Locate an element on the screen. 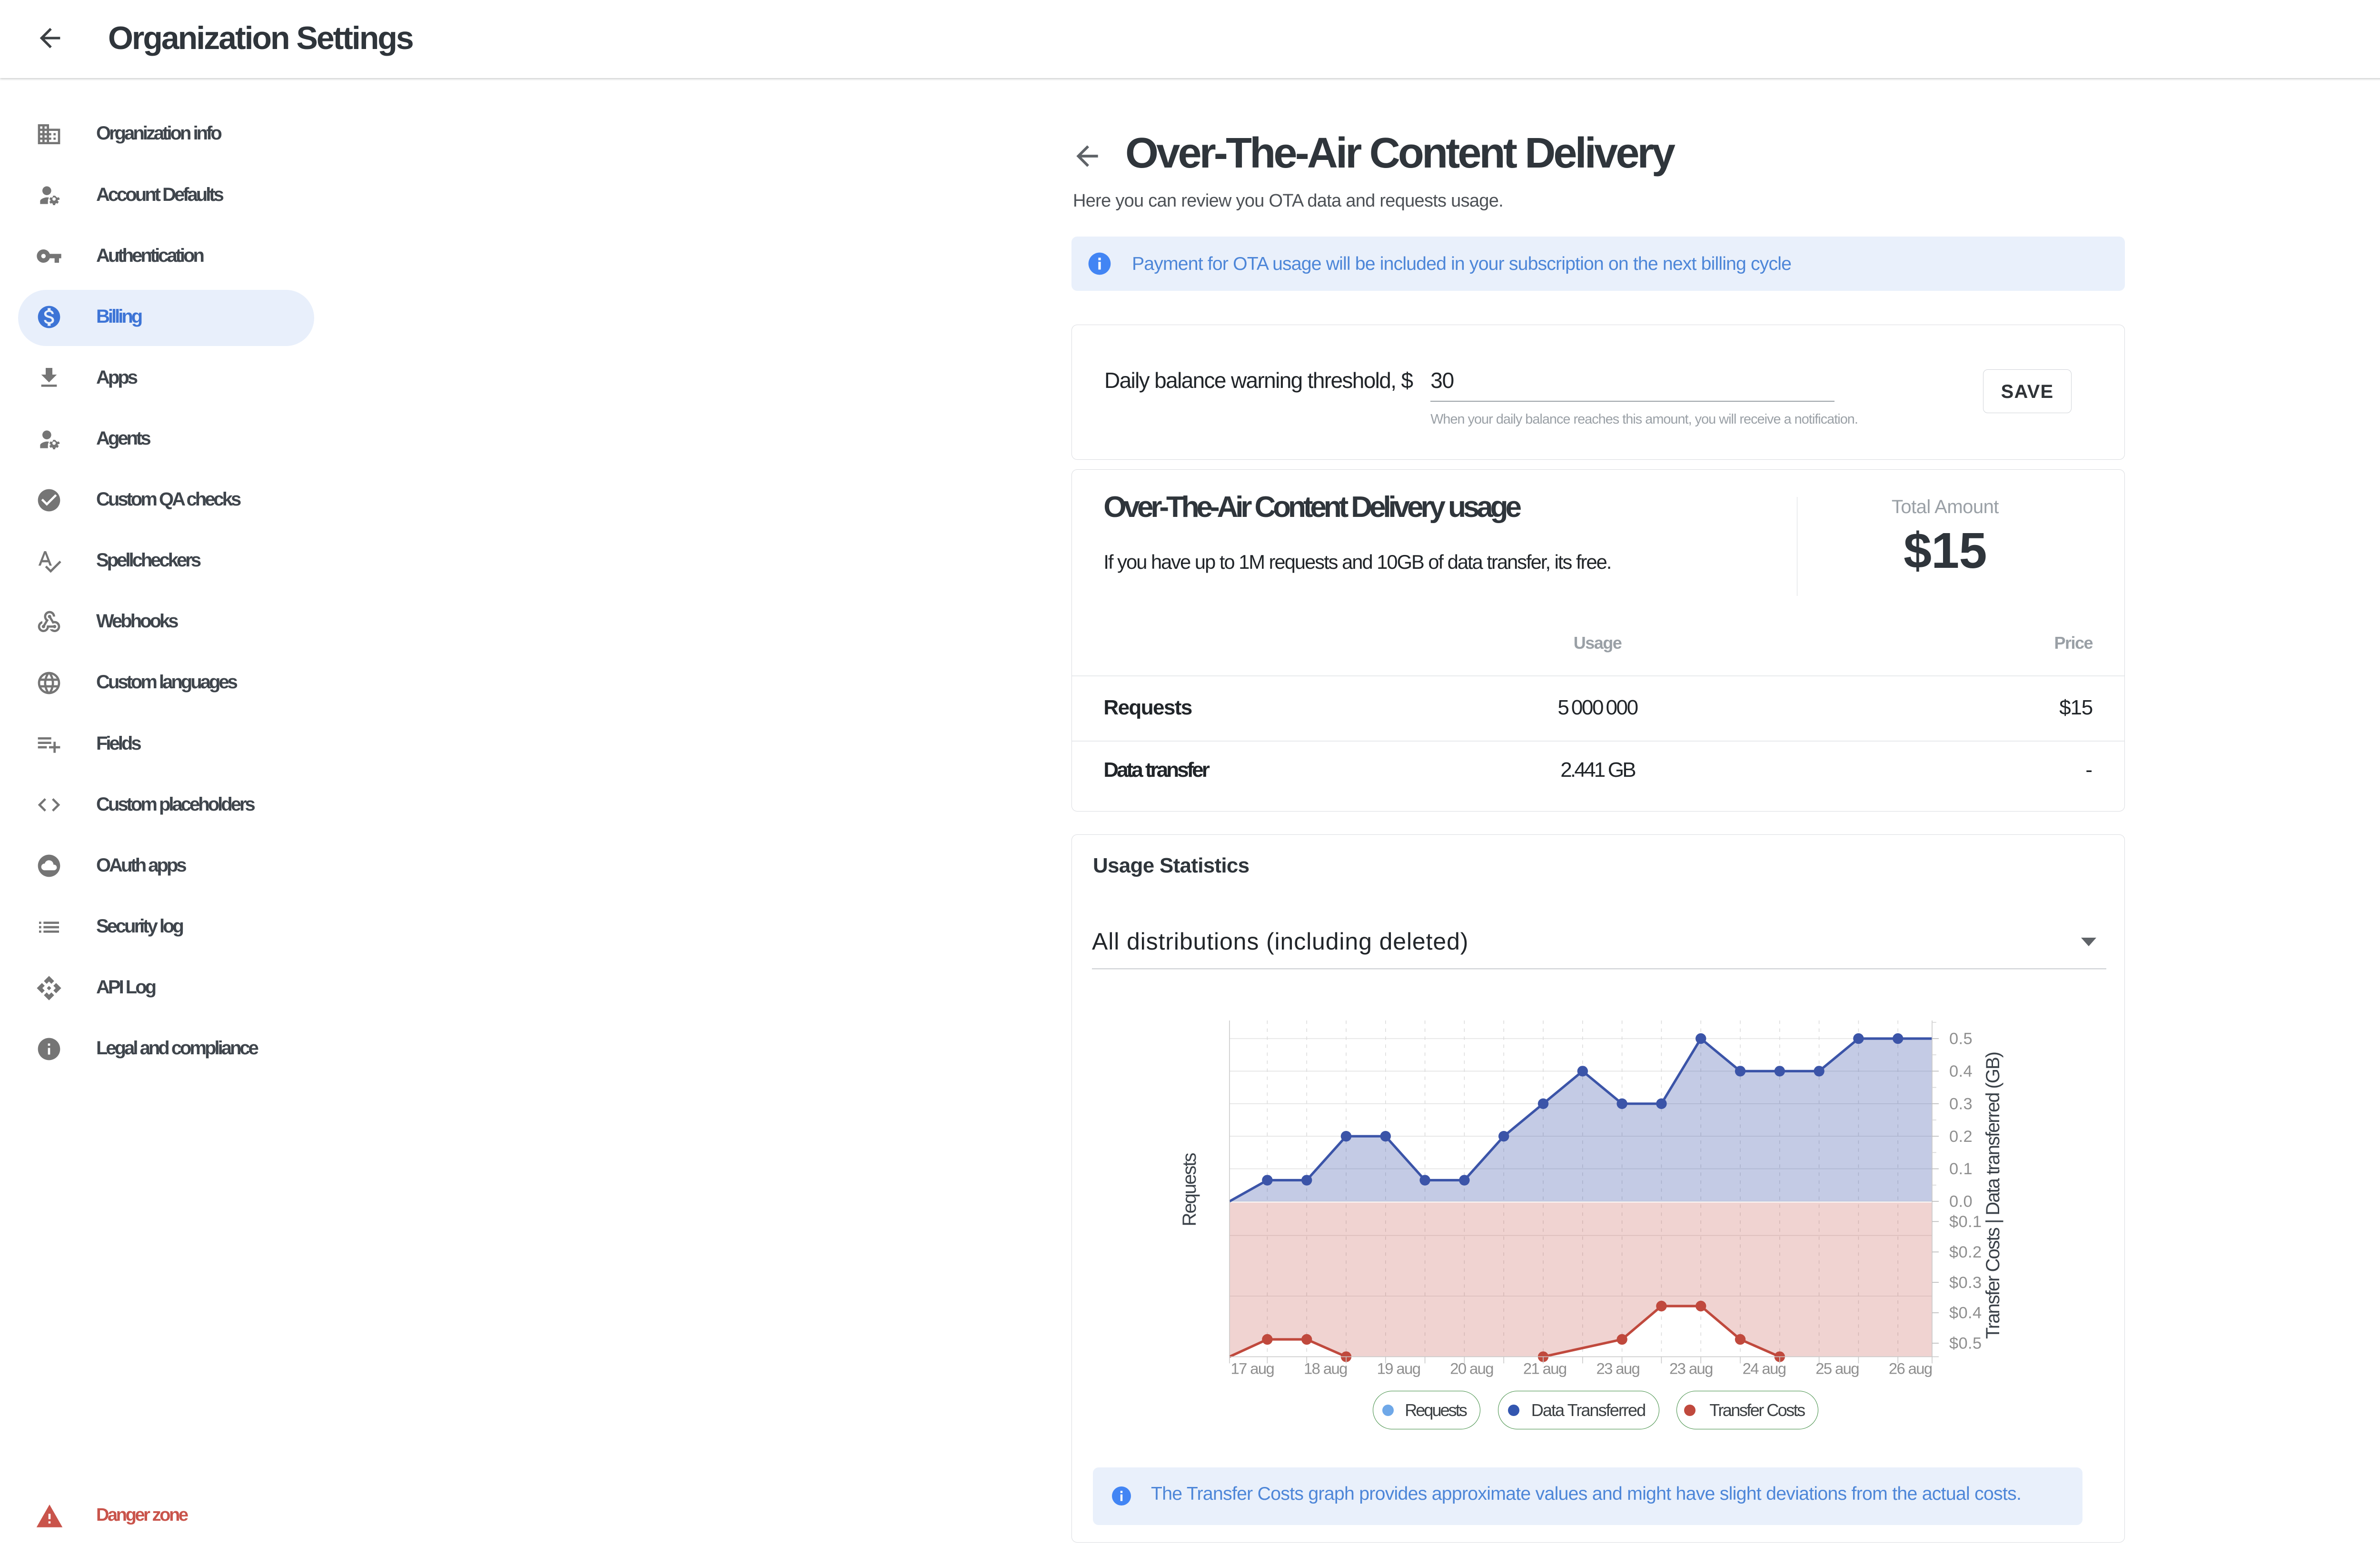  svg-text: $0.4 is located at coordinates (1966, 1313).